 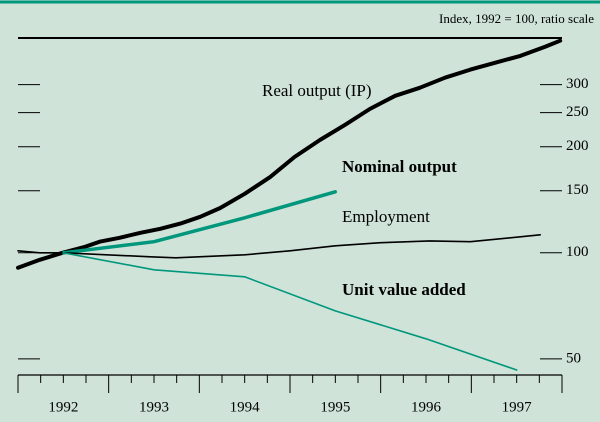 What do you see at coordinates (335, 407) in the screenshot?
I see `x-tick-label: 1995` at bounding box center [335, 407].